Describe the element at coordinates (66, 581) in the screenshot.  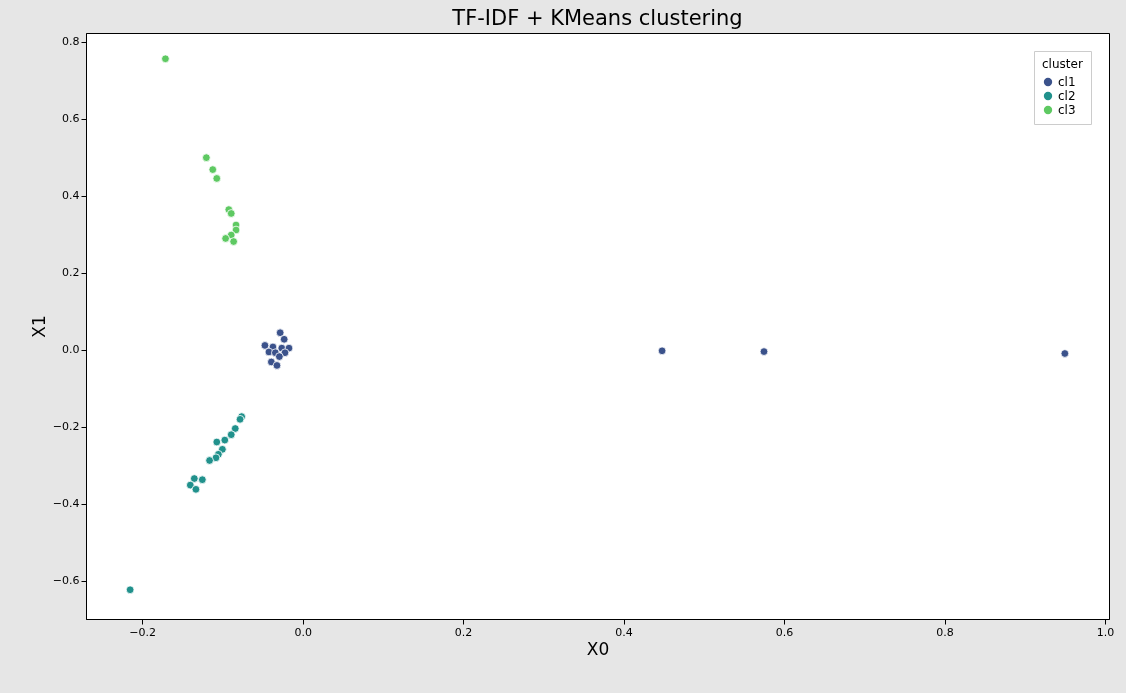
I see `y-tick-label: −0.6` at that location.